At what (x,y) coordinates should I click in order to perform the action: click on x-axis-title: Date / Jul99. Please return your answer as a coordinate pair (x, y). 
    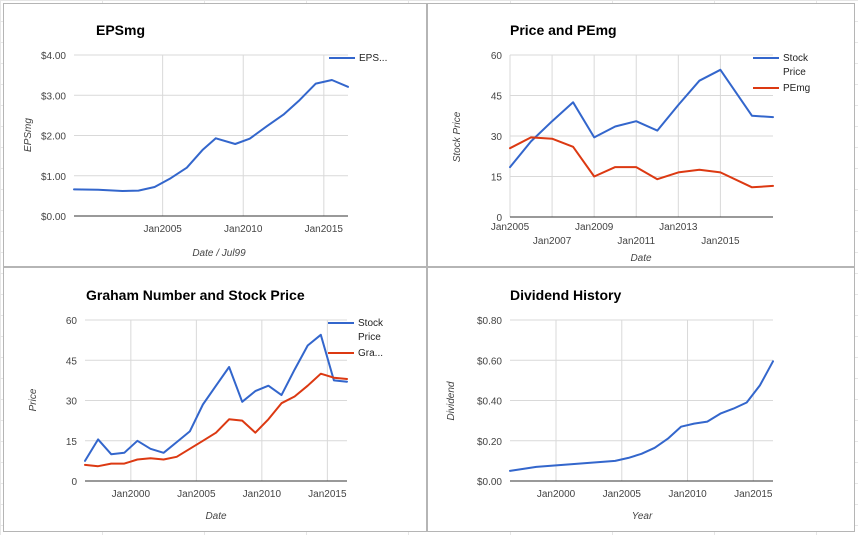
    Looking at the image, I should click on (219, 253).